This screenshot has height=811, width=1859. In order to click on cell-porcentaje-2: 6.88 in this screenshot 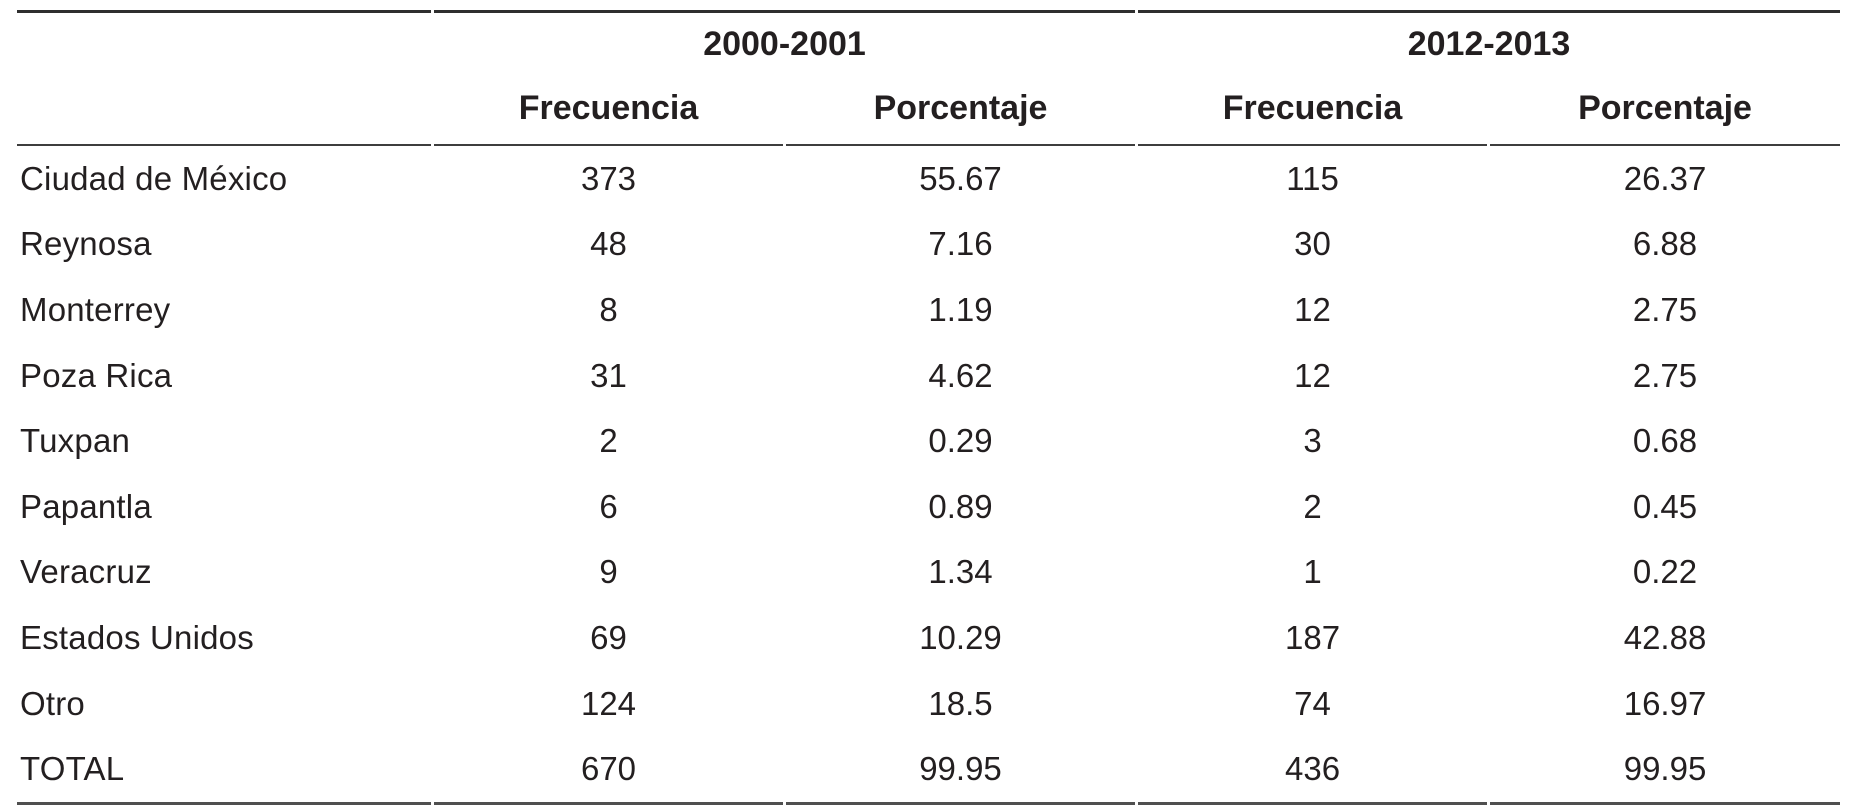, I will do `click(1665, 244)`.